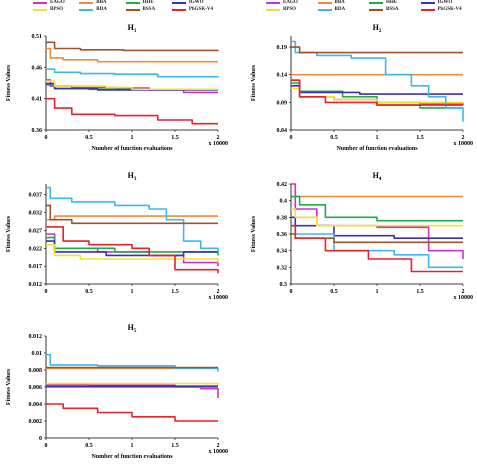  What do you see at coordinates (135, 31) in the screenshot?
I see `chart-title-sub: 1` at bounding box center [135, 31].